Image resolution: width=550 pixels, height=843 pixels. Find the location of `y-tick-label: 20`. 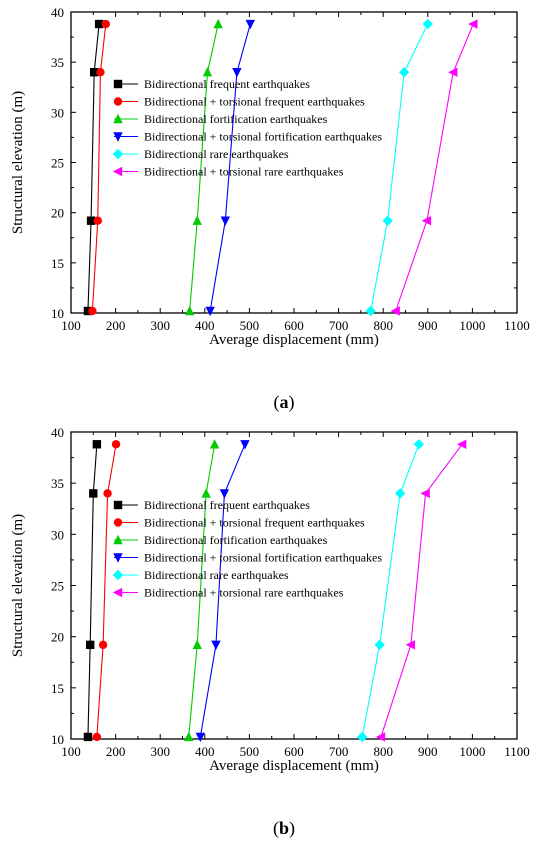

y-tick-label: 20 is located at coordinates (57, 213).